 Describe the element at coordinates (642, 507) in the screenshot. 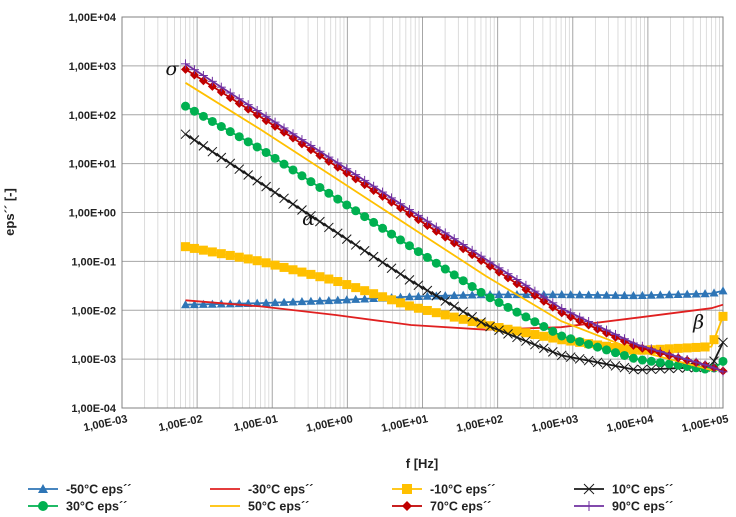

I see `legend-label: 90°C eps´´` at that location.